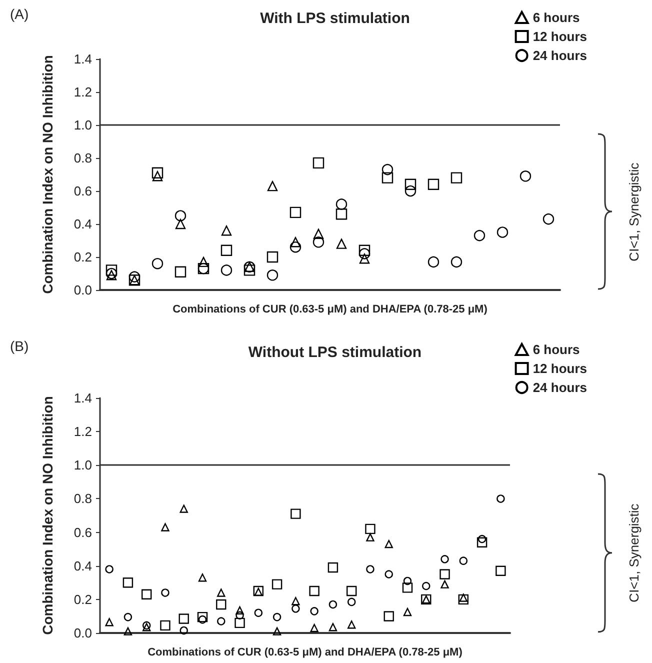 The height and width of the screenshot is (663, 652). I want to click on text: (A), so click(19, 14).